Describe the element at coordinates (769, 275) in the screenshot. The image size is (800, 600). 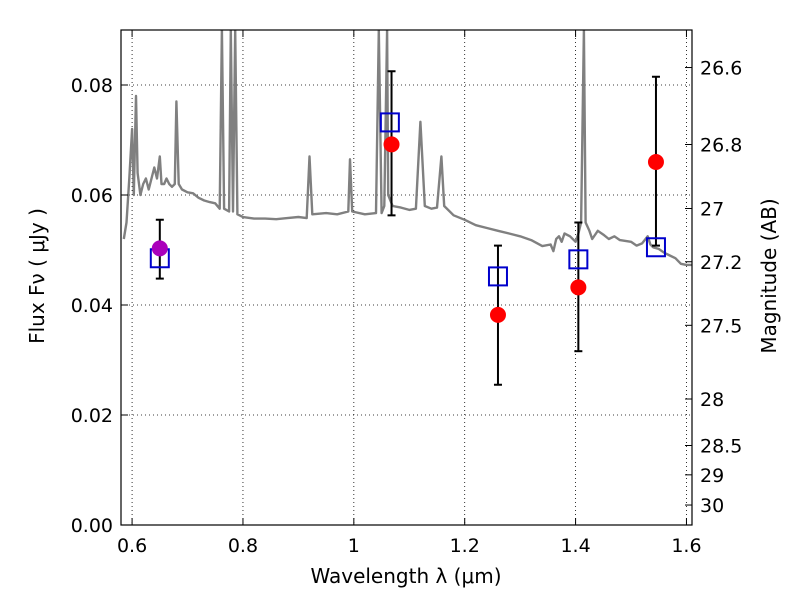
I see `y2-axis-label: Magnitude (AB)` at that location.